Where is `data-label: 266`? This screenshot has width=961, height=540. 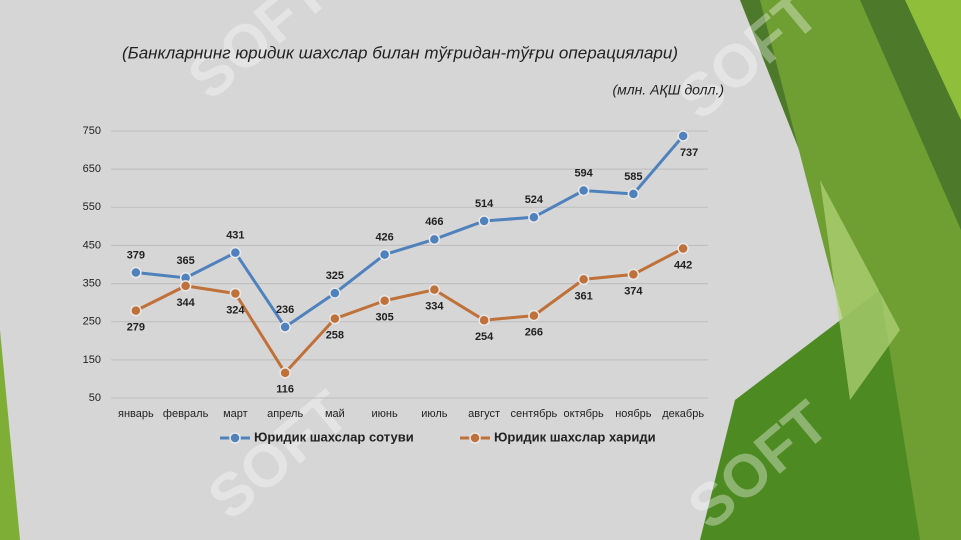
data-label: 266 is located at coordinates (534, 333).